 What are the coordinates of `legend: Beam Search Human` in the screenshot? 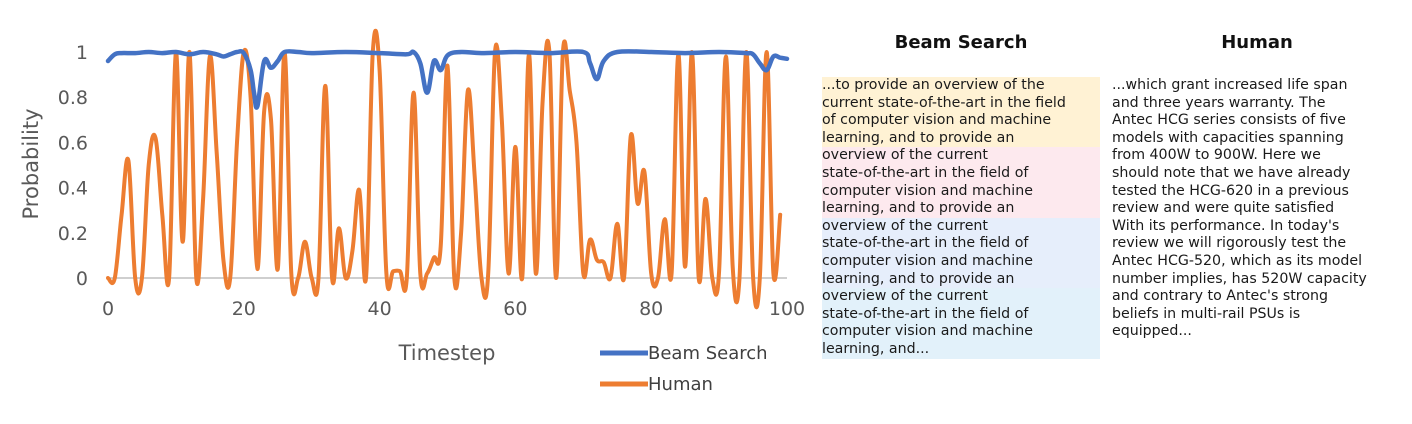 It's located at (684, 369).